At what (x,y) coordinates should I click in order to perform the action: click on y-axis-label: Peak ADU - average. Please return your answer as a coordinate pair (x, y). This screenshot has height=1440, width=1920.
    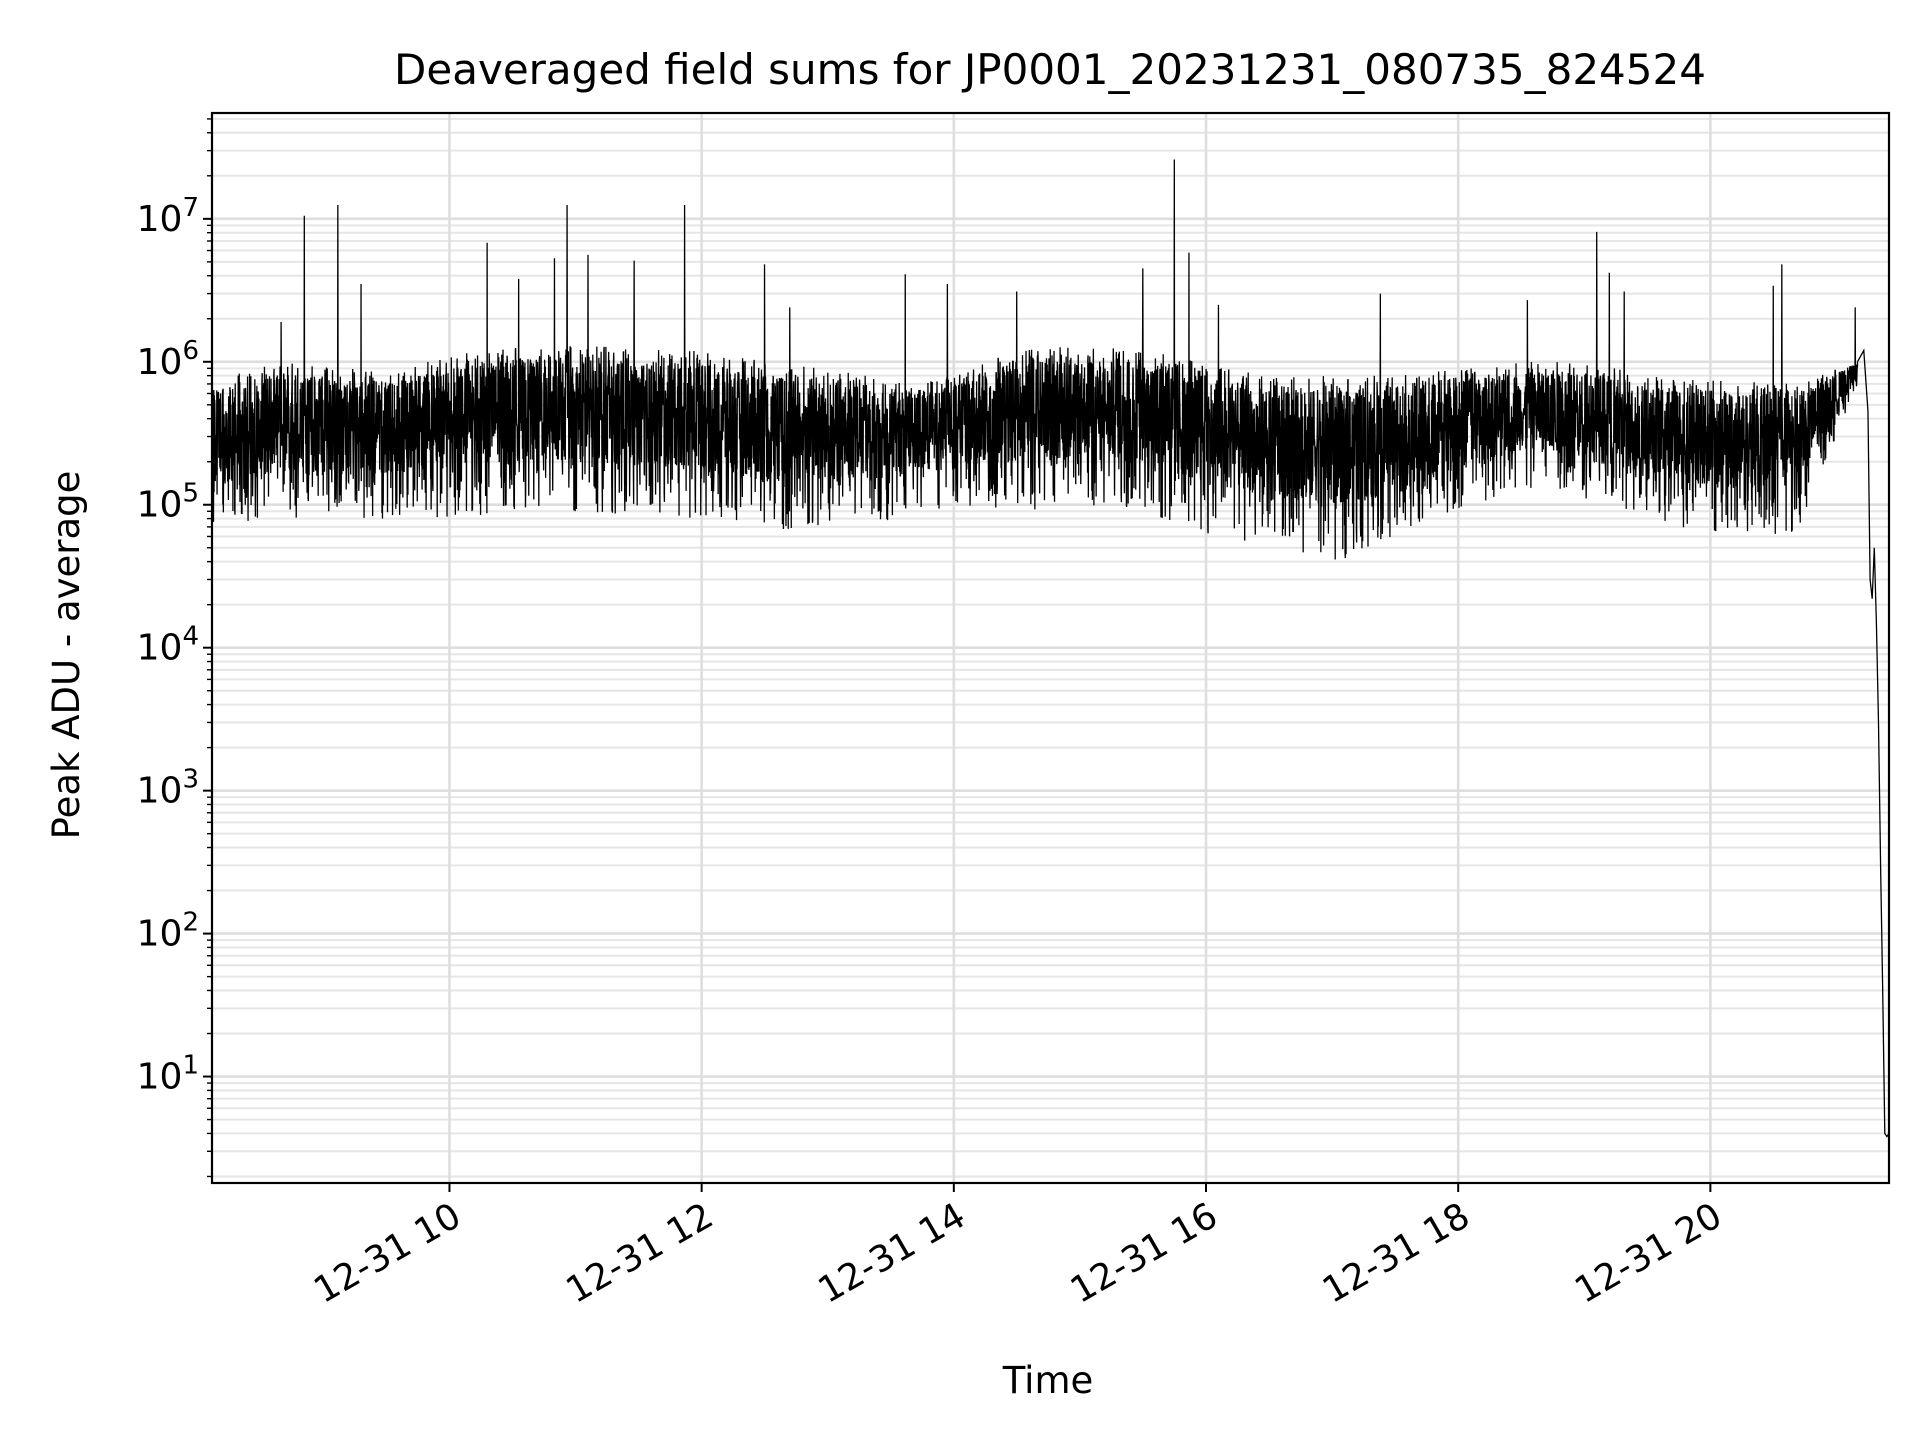
    Looking at the image, I should click on (66, 655).